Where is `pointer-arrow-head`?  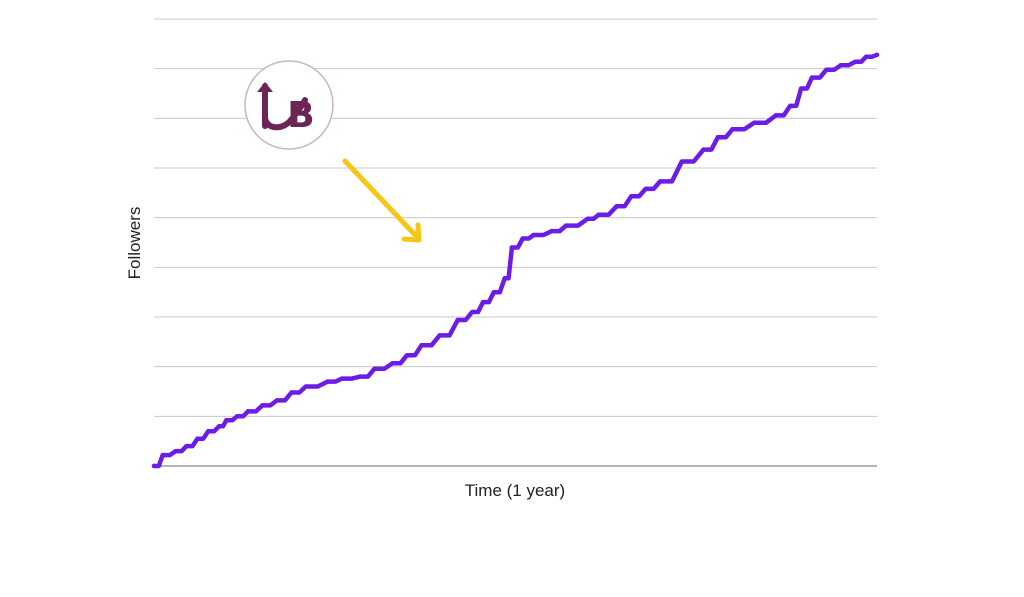 pointer-arrow-head is located at coordinates (411, 232).